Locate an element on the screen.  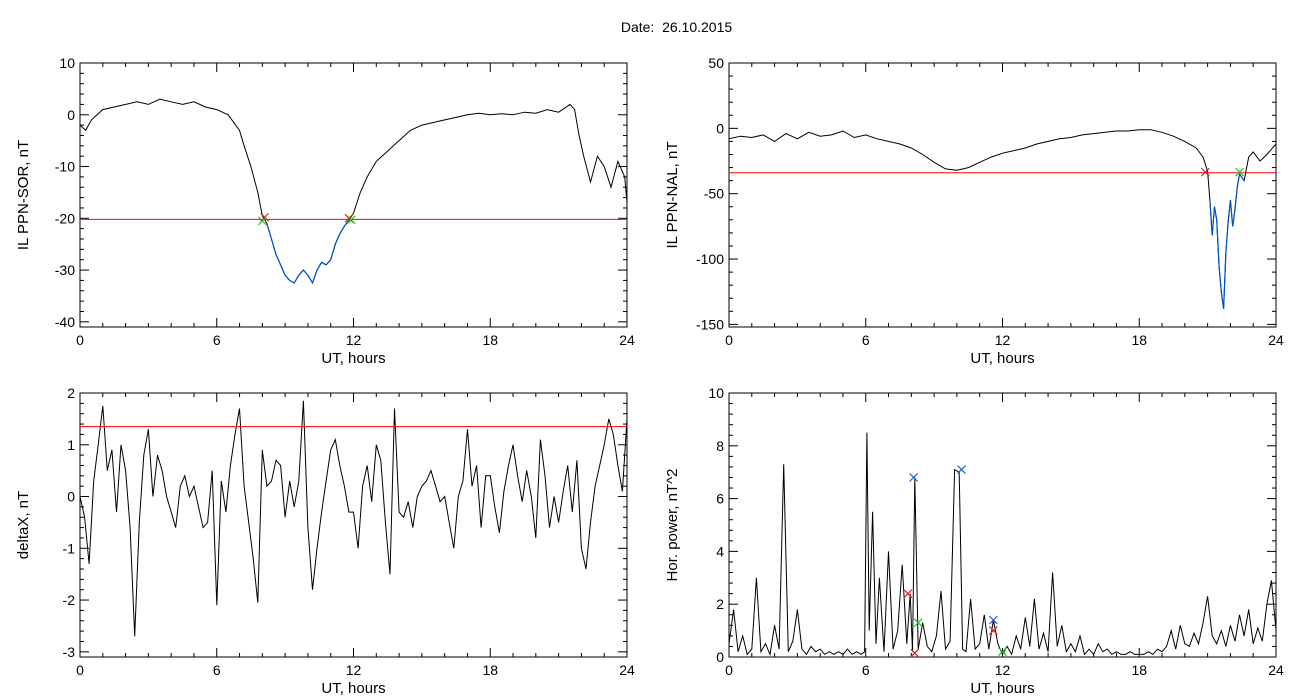
y-tick-label: -50 is located at coordinates (714, 194).